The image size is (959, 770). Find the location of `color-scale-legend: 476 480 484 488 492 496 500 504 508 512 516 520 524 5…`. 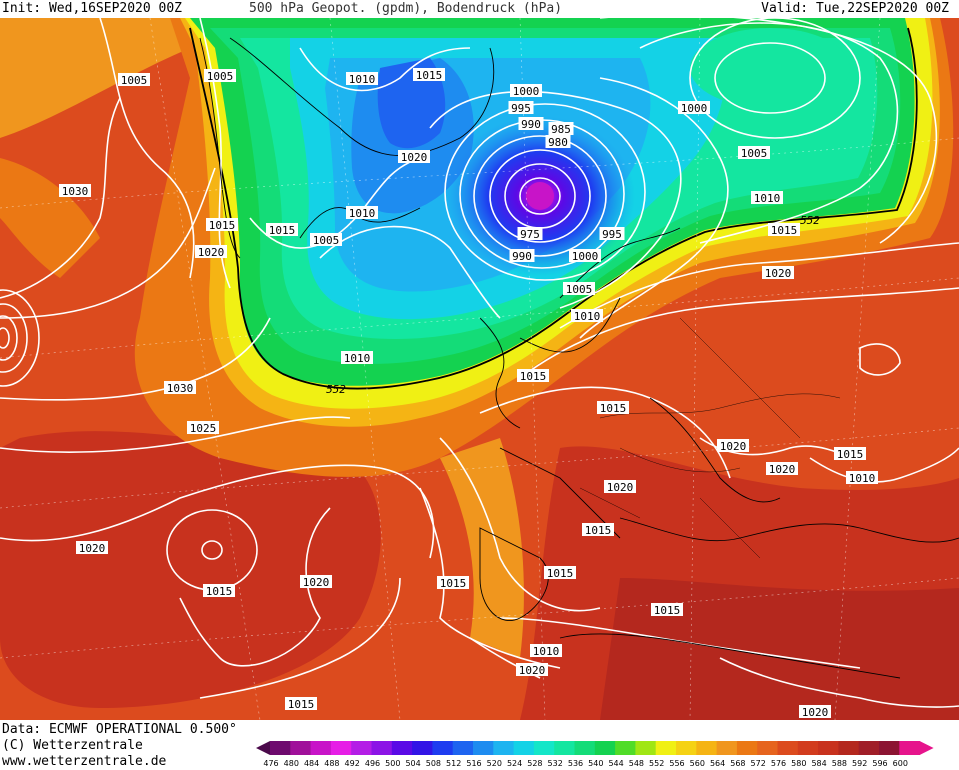

color-scale-legend: 476 480 484 488 492 496 500 504 508 512 516 520 524 5… is located at coordinates (595, 754).